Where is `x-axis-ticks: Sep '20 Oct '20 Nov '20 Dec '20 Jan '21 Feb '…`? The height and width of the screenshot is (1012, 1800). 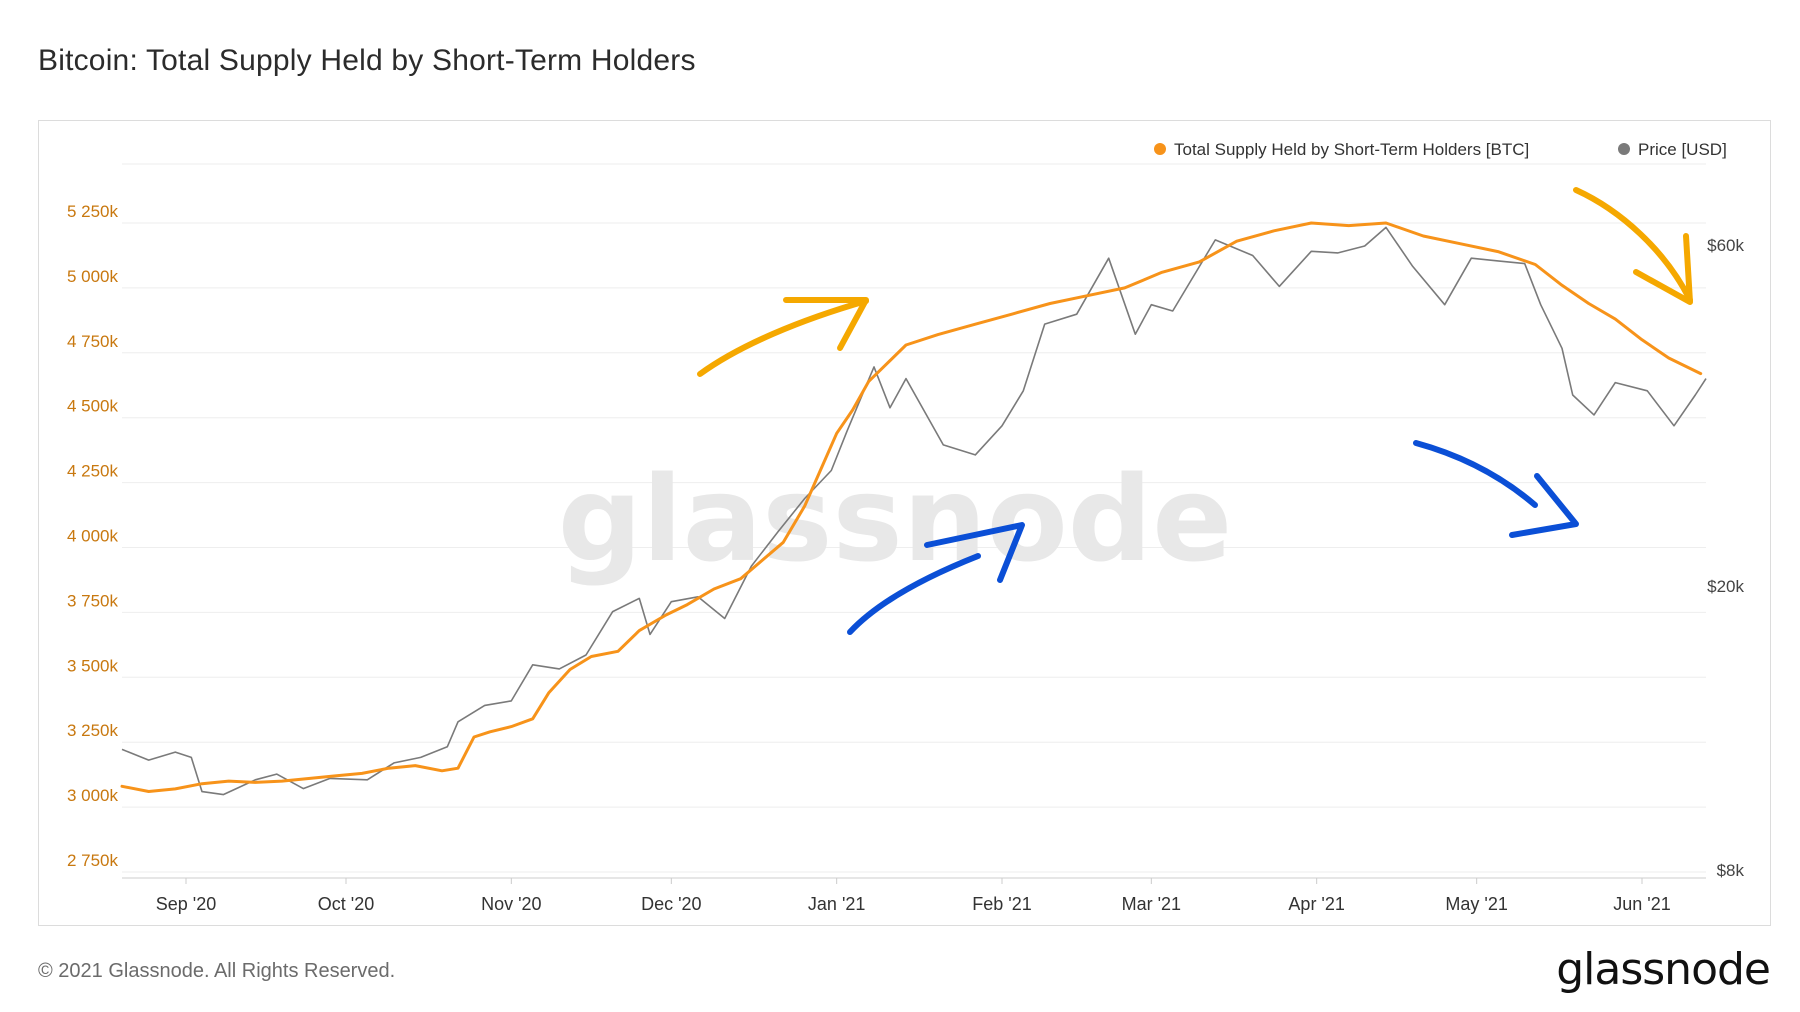 x-axis-ticks: Sep '20 Oct '20 Nov '20 Dec '20 Jan '21 Feb '… is located at coordinates (913, 896).